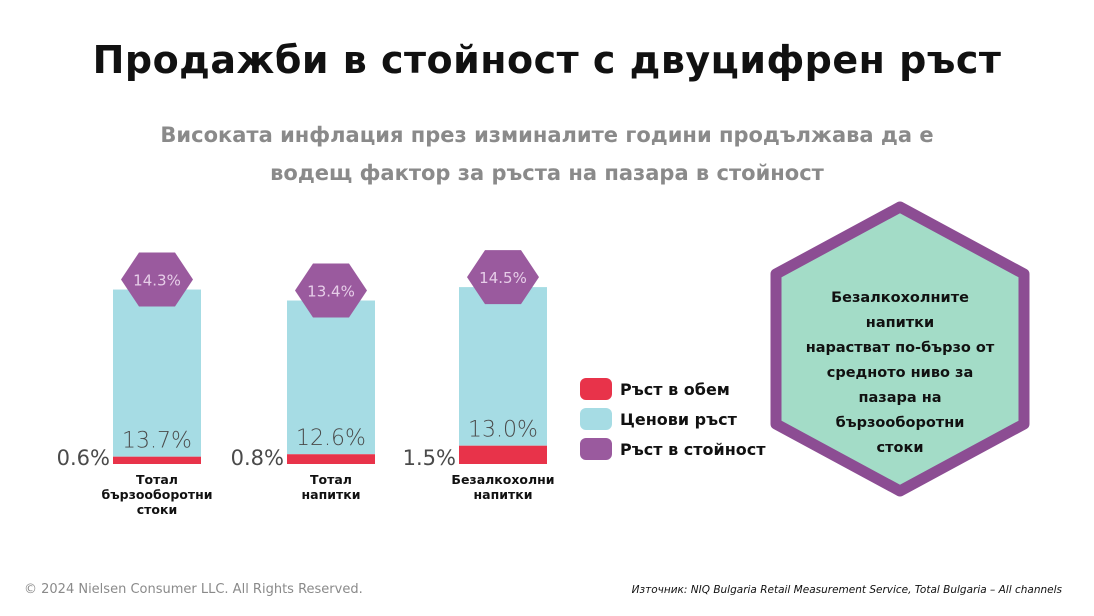 This screenshot has width=1094, height=616. What do you see at coordinates (257, 458) in the screenshot?
I see `volume-value-label: 0.8%` at bounding box center [257, 458].